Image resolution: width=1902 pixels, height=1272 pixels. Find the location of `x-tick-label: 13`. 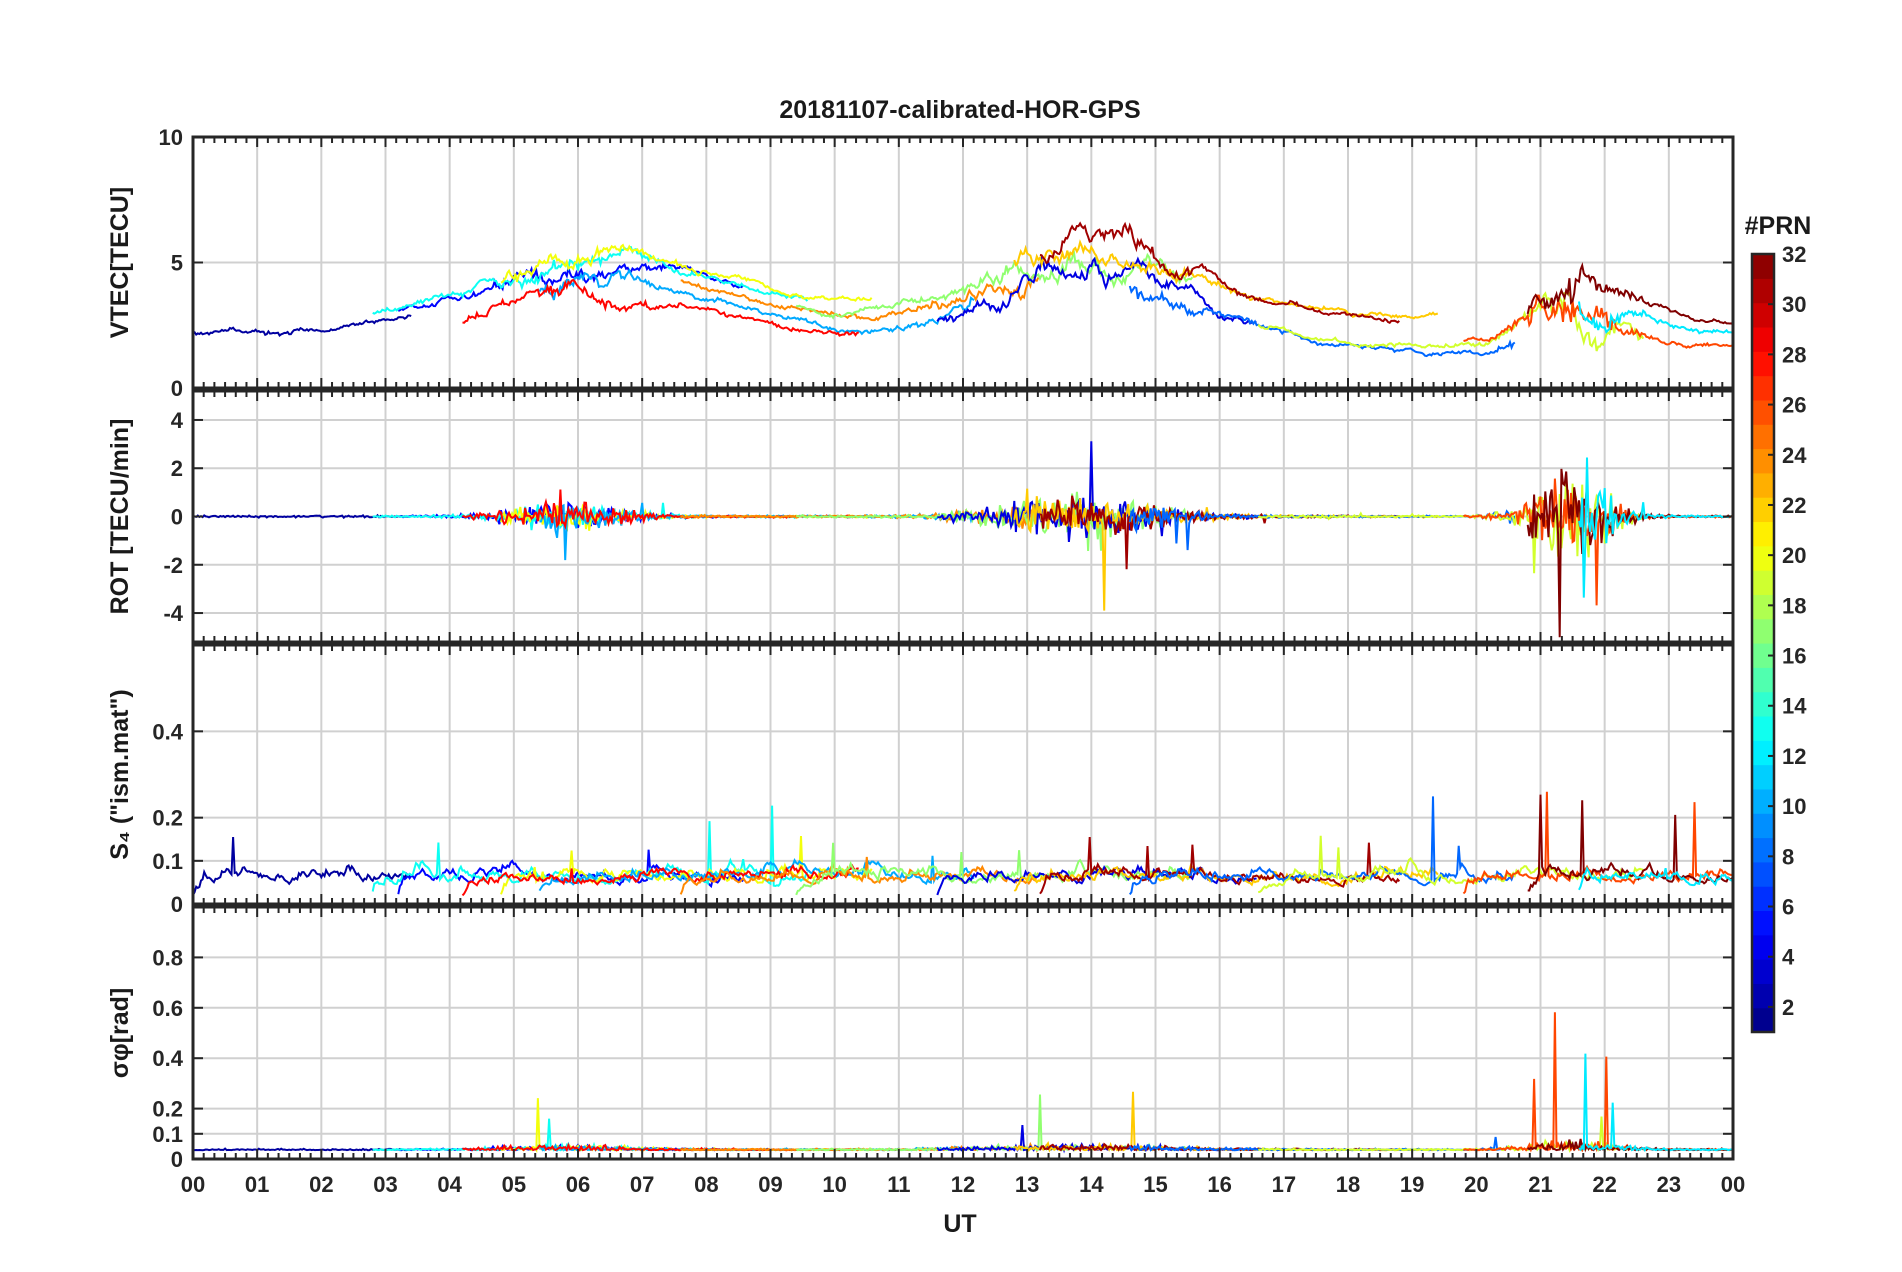

x-tick-label: 13 is located at coordinates (1027, 1184).